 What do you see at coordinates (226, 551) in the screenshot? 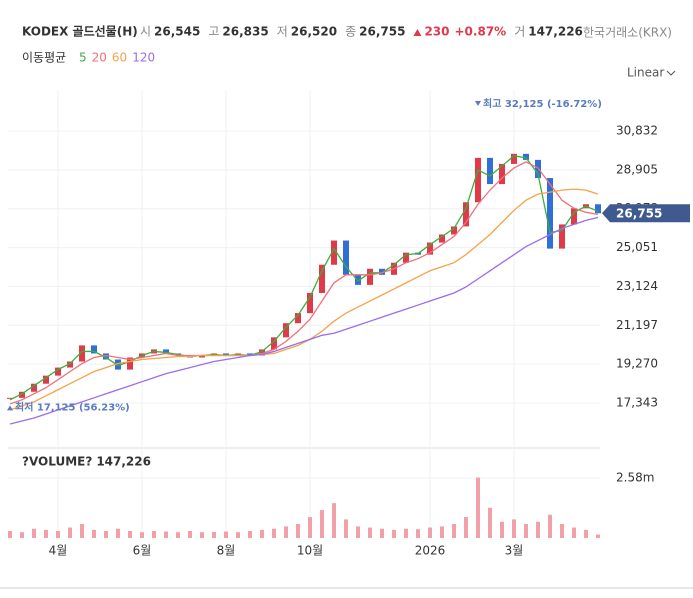
I see `x-tick-label: 8월` at bounding box center [226, 551].